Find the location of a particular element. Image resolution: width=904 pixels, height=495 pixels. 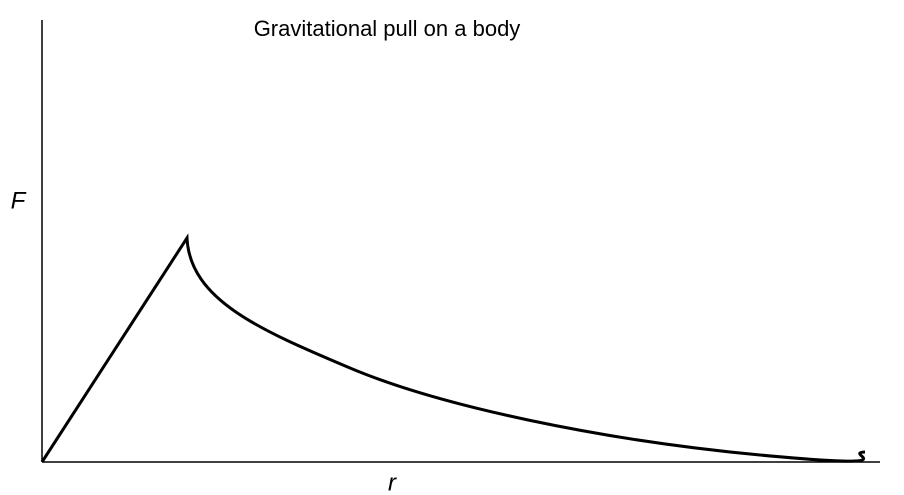

y-axis-label: F is located at coordinates (19, 200).